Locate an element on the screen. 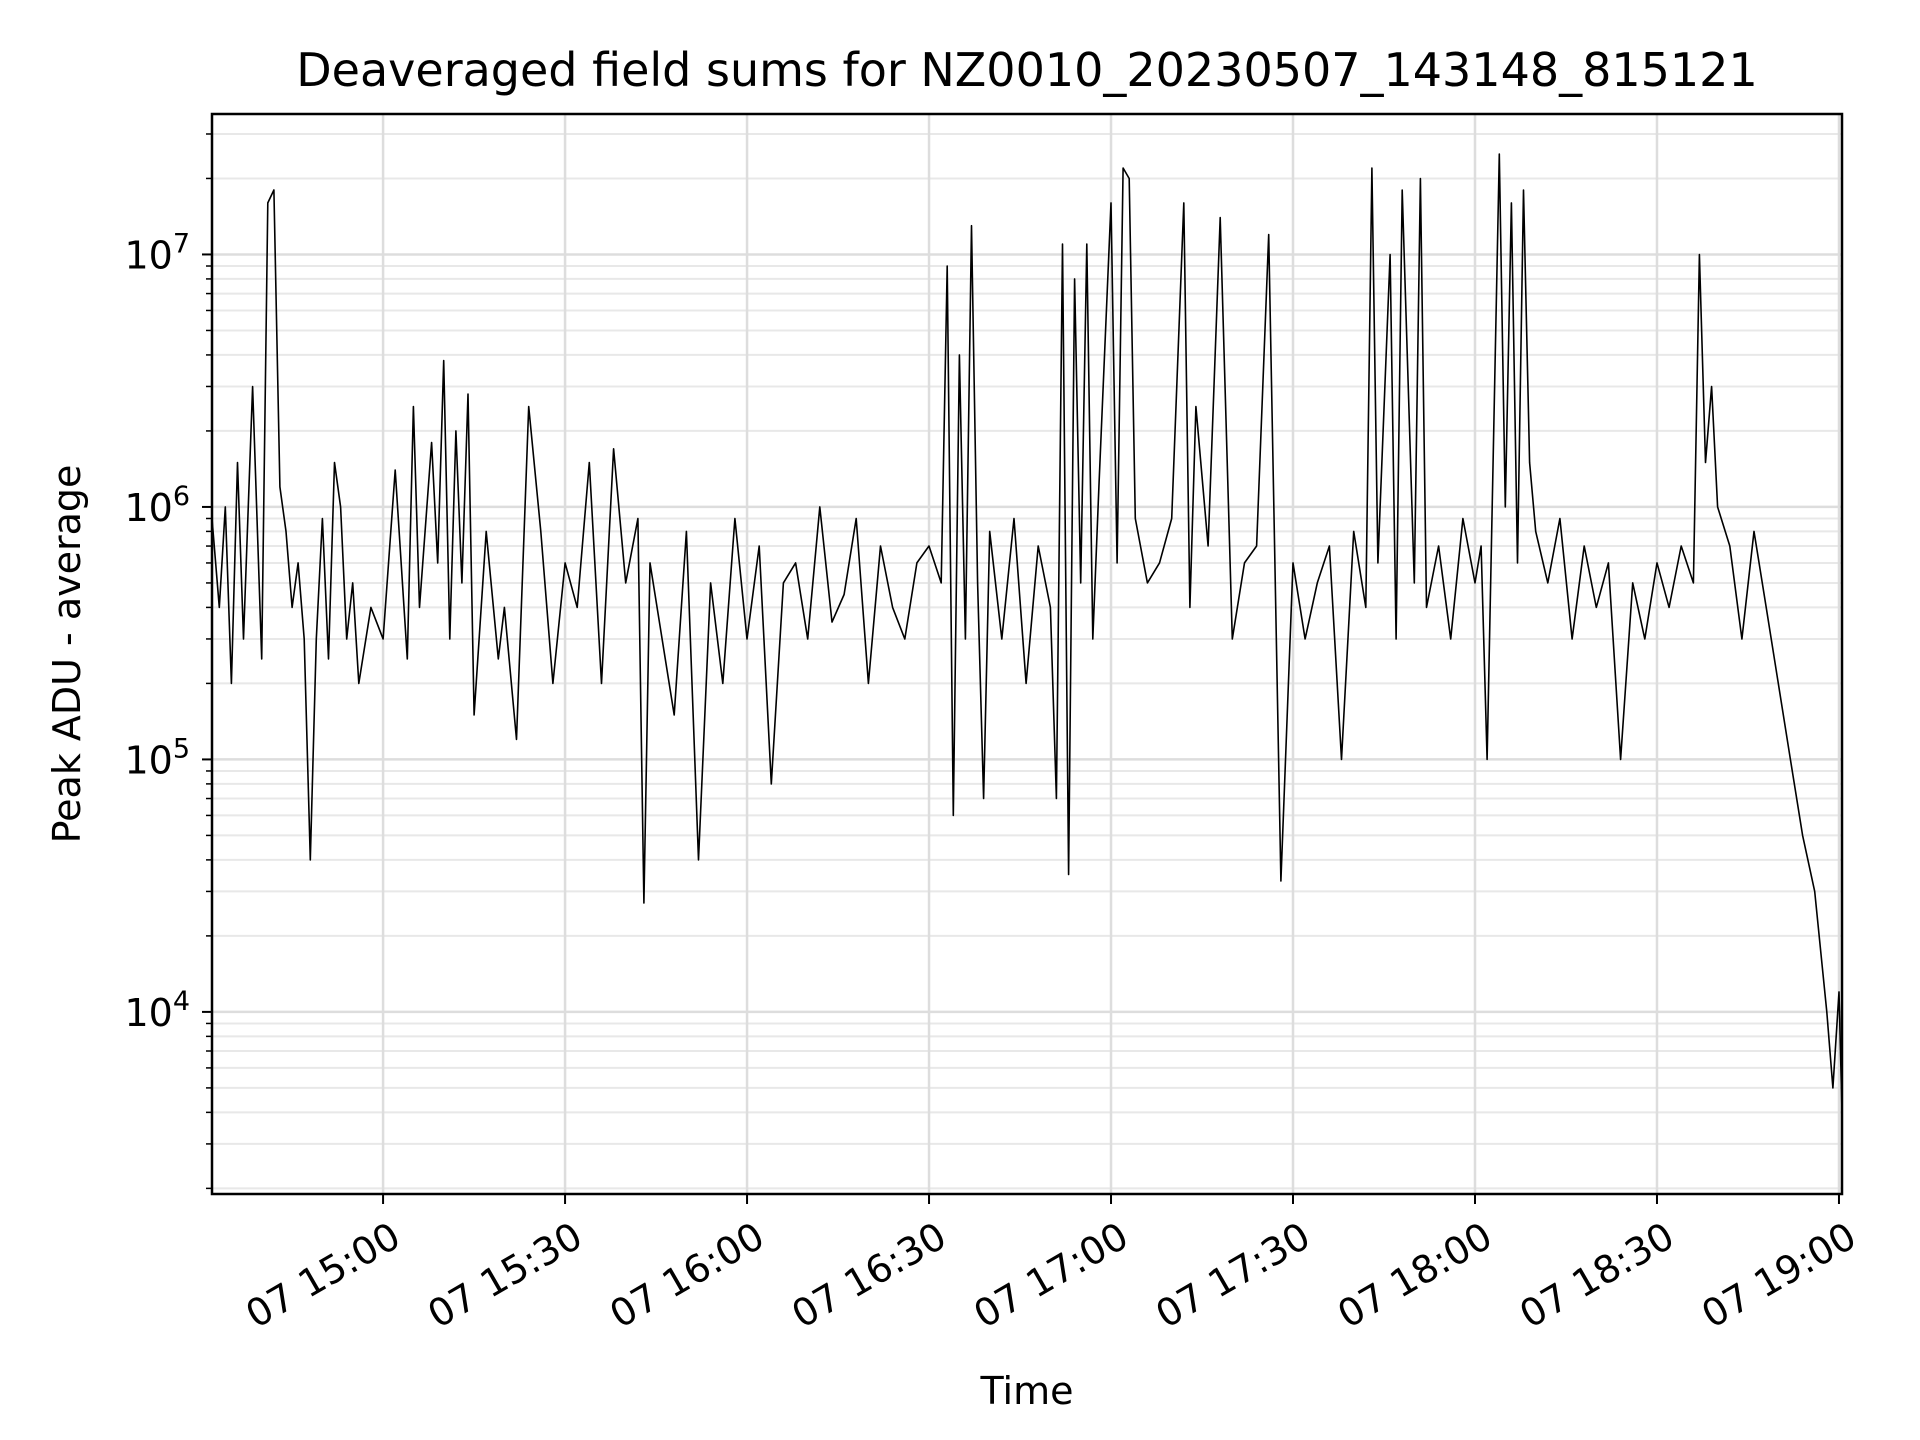 The image size is (1920, 1440). x-axis-label: Time is located at coordinates (1027, 1391).